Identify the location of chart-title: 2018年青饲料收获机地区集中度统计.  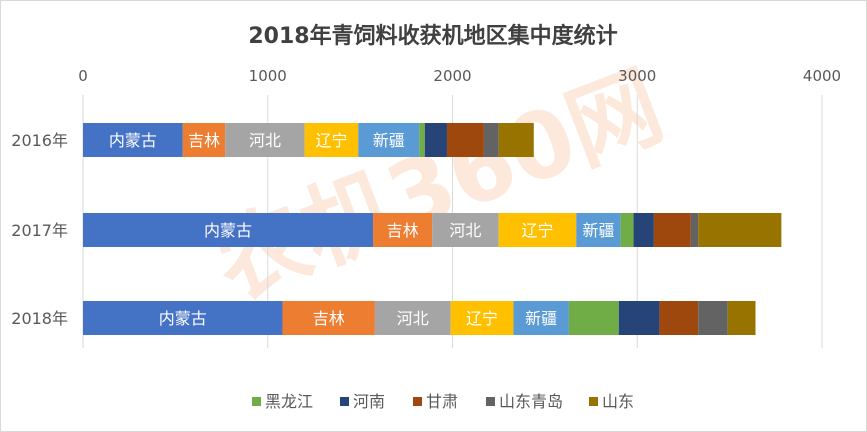
(432, 36).